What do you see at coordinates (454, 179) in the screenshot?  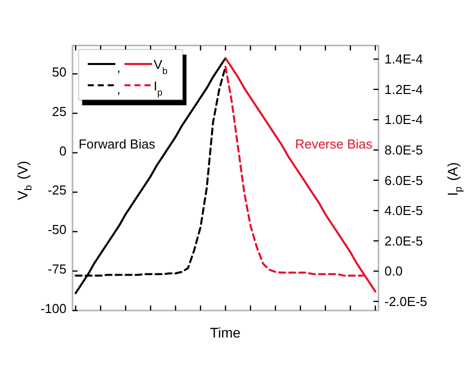 I see `y2-axis-title: Ip (A)` at bounding box center [454, 179].